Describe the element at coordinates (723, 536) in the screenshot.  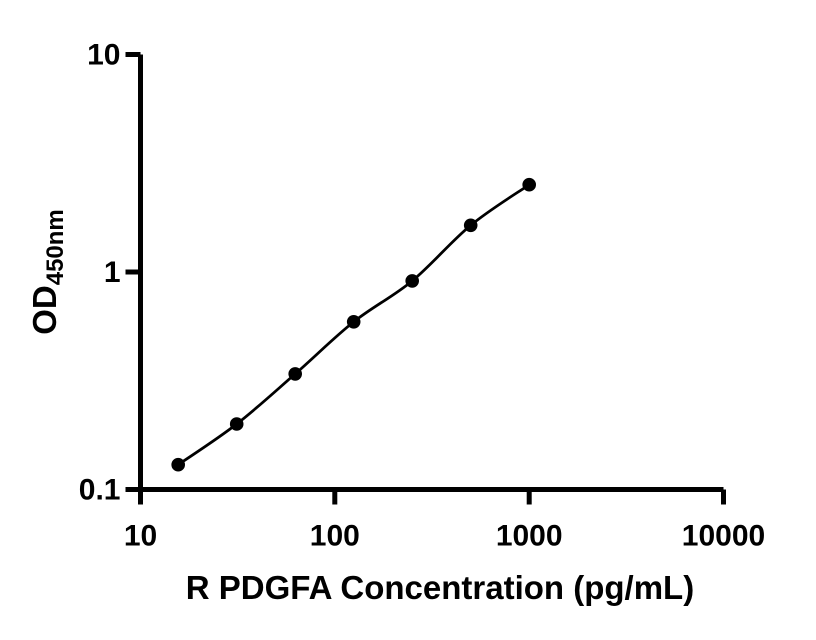
I see `x-tick-label: 10000` at that location.